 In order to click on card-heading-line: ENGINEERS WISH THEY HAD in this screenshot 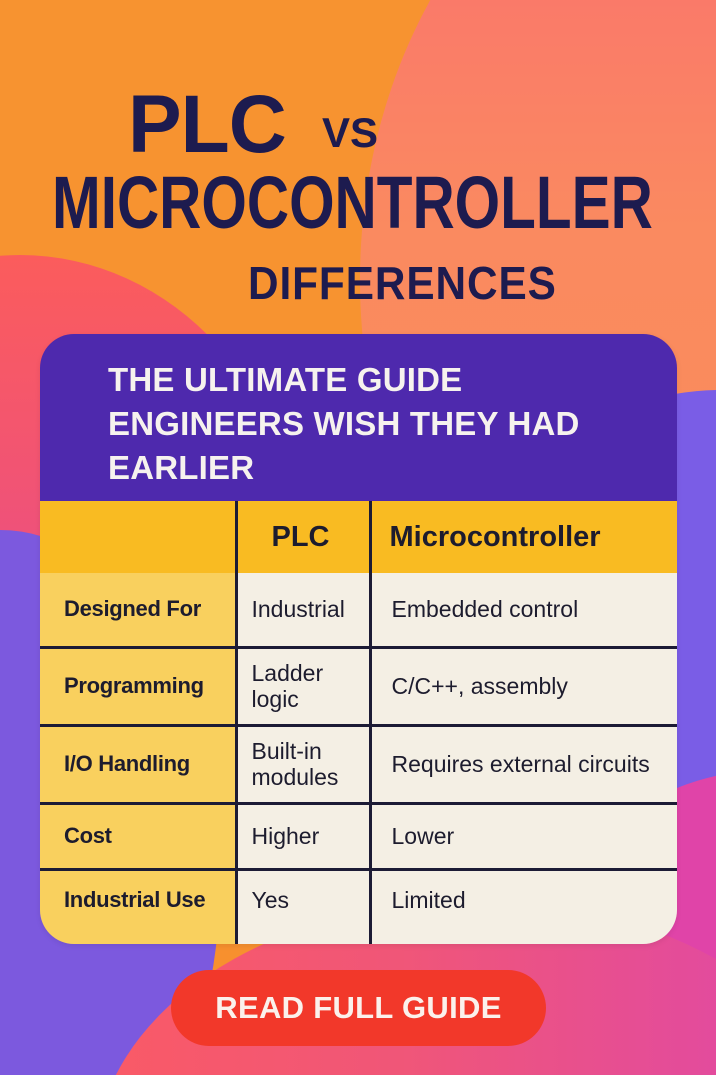, I will do `click(344, 423)`.